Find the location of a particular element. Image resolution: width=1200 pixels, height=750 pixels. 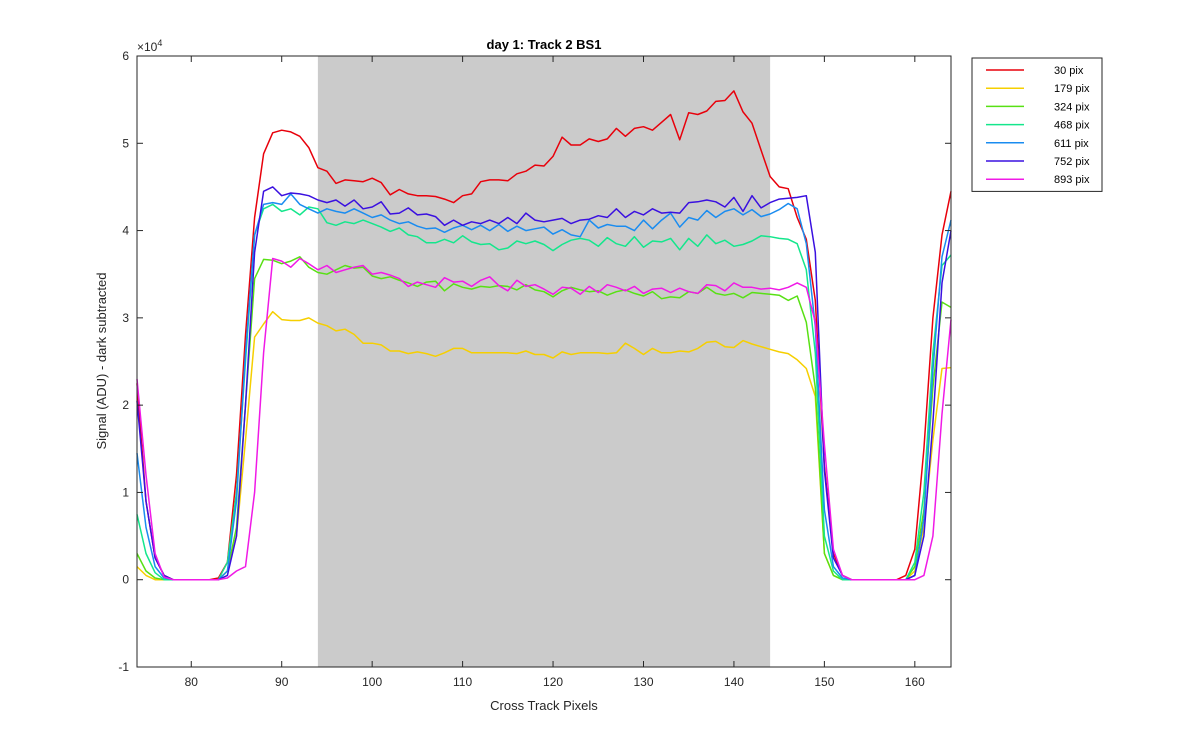

legend-label: 611 pix is located at coordinates (1071, 144).